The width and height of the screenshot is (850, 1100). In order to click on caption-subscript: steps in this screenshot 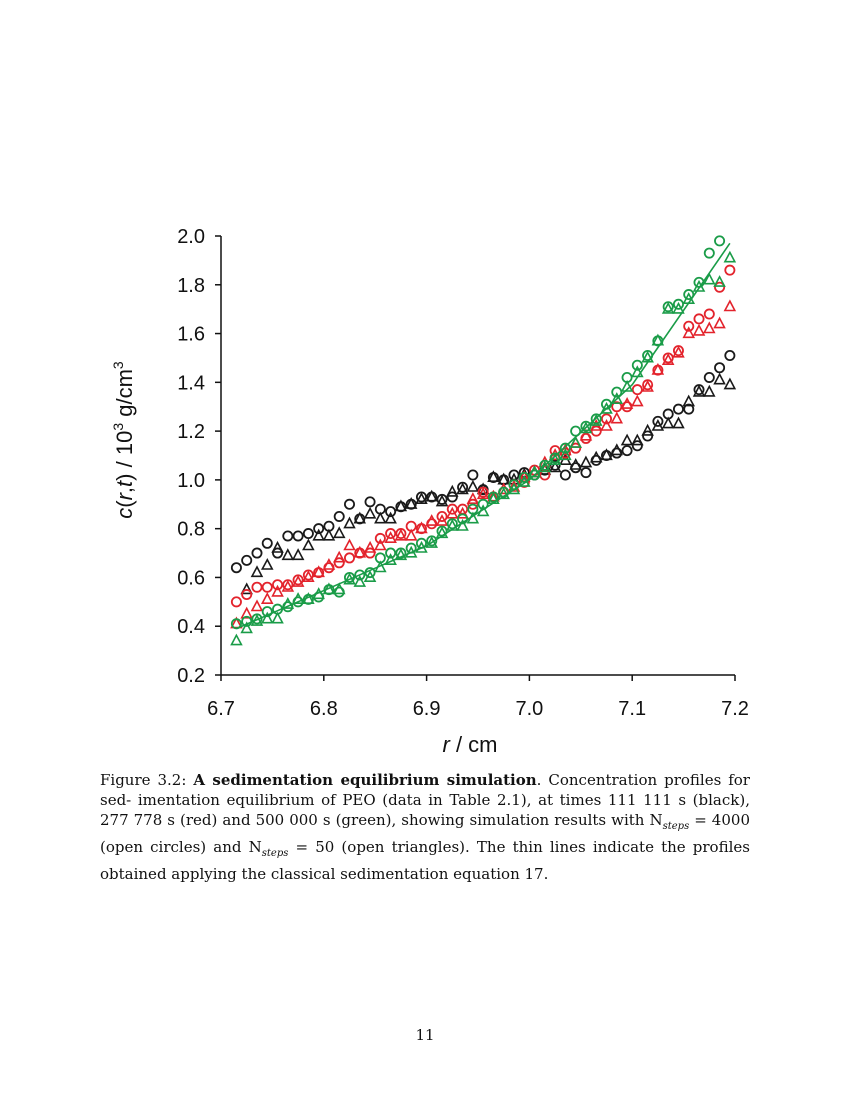, I will do `click(275, 853)`.